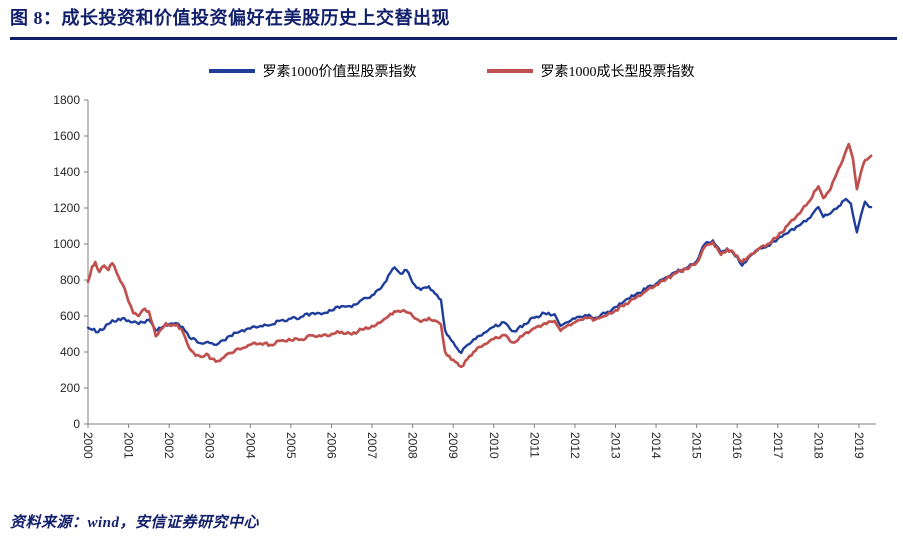 Image resolution: width=903 pixels, height=546 pixels. Describe the element at coordinates (617, 72) in the screenshot. I see `legend-label-growth: 罗素1000成长型股票指数` at that location.